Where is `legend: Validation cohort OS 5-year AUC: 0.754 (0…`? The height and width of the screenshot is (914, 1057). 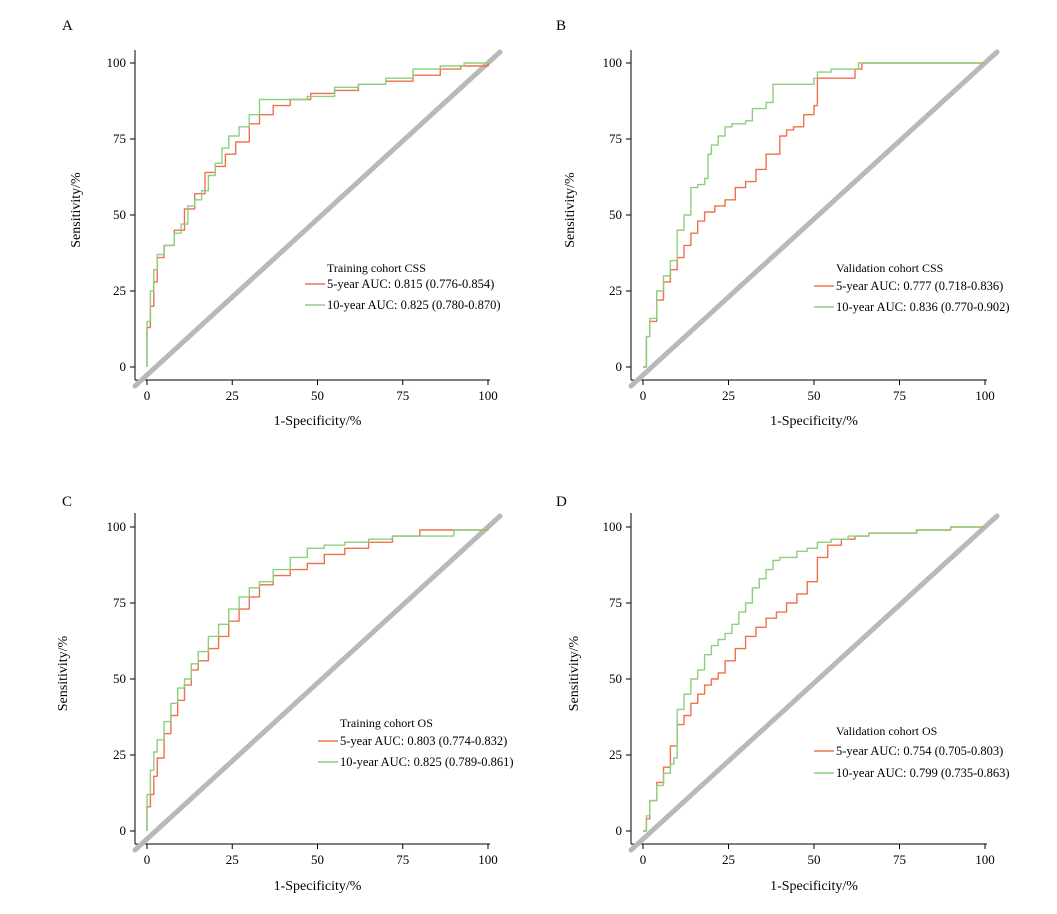 legend: Validation cohort OS 5-year AUC: 0.754 (0… is located at coordinates (912, 752).